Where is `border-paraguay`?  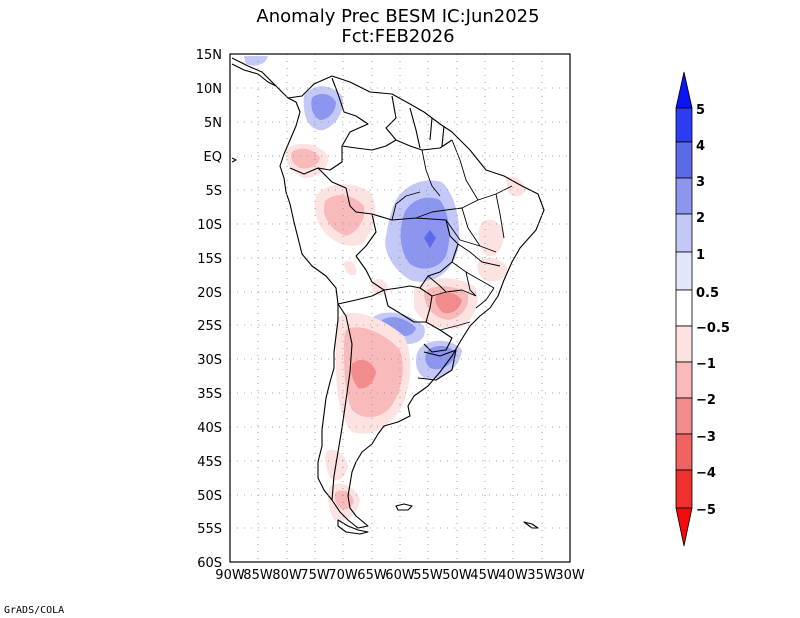
border-paraguay is located at coordinates (408, 305).